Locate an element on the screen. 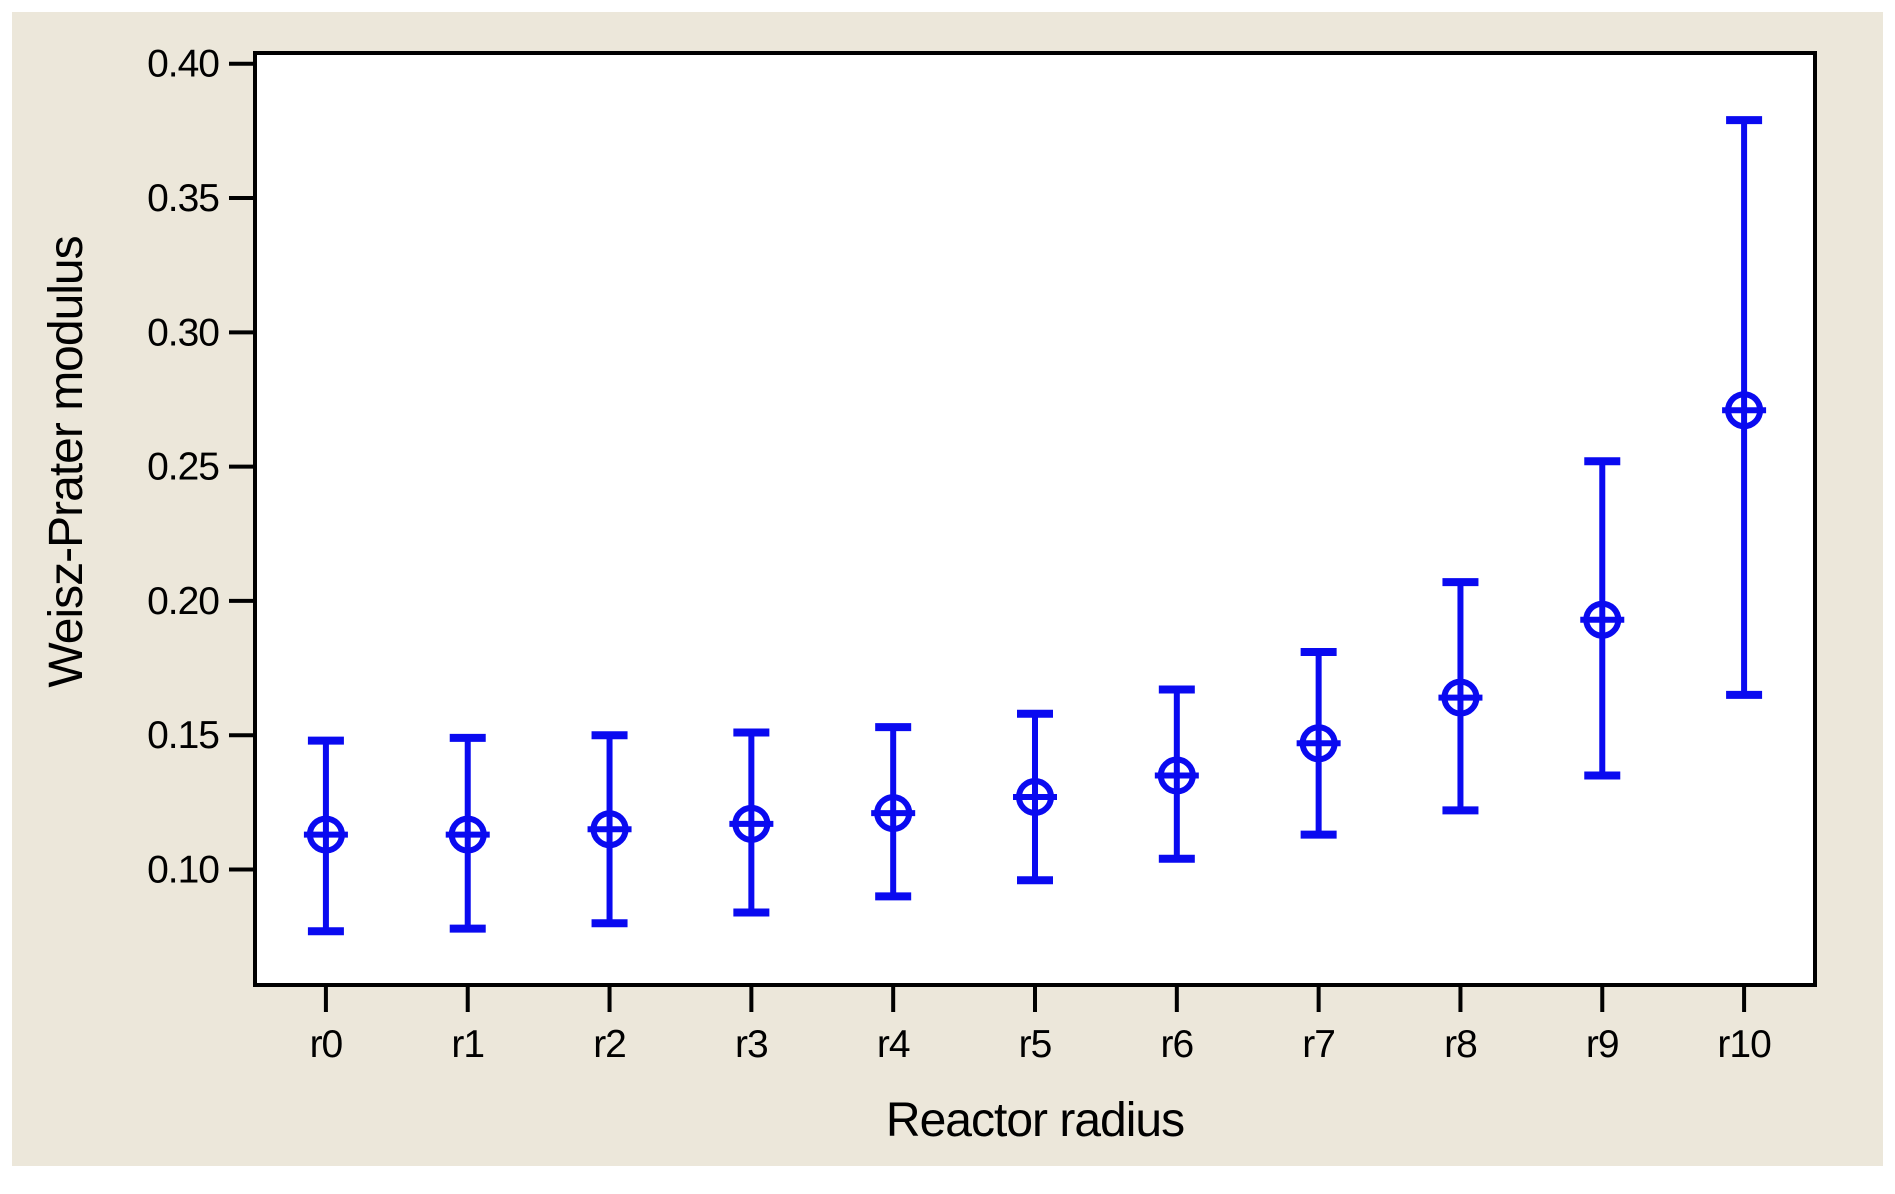 This screenshot has width=1895, height=1194. y-tick-label: 0.15 is located at coordinates (183, 735).